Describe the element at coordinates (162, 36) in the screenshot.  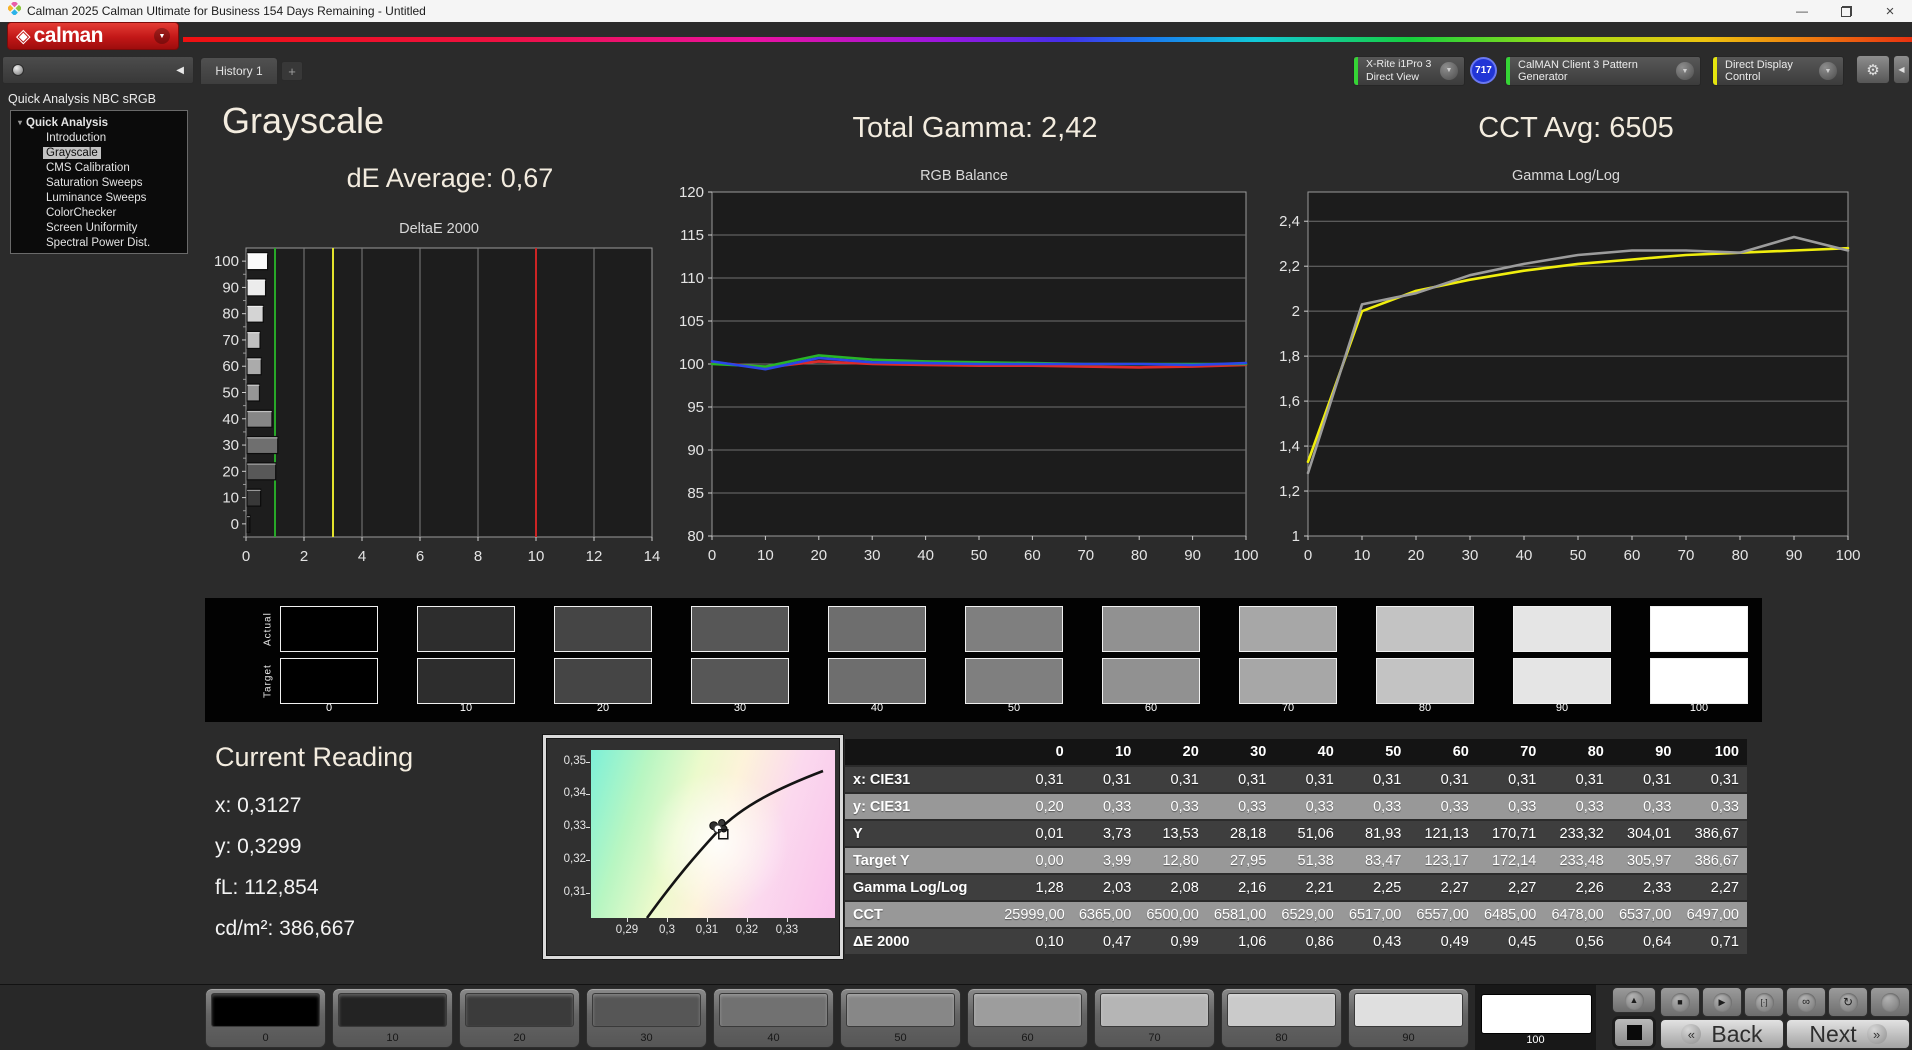
I see `calman-menu-arrow-icon: ▼` at that location.